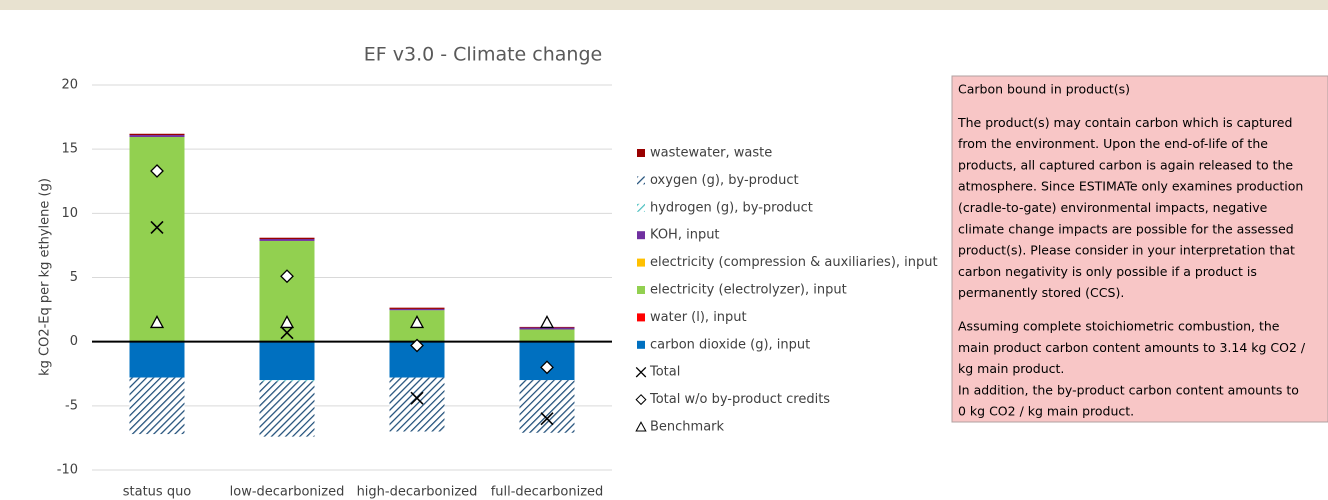  What do you see at coordinates (739, 399) in the screenshot?
I see `legend-label: Total w/o by-product credits` at bounding box center [739, 399].